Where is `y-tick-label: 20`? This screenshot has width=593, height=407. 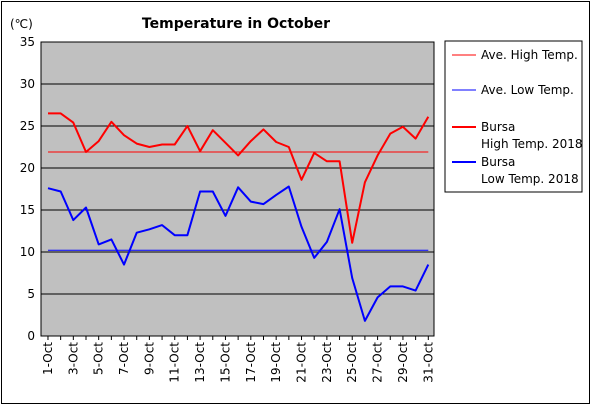 y-tick-label: 20 is located at coordinates (27, 168).